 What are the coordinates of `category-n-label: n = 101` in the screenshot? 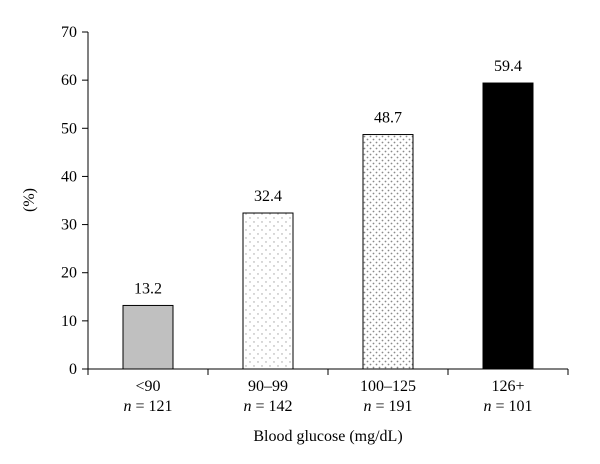 It's located at (507, 406).